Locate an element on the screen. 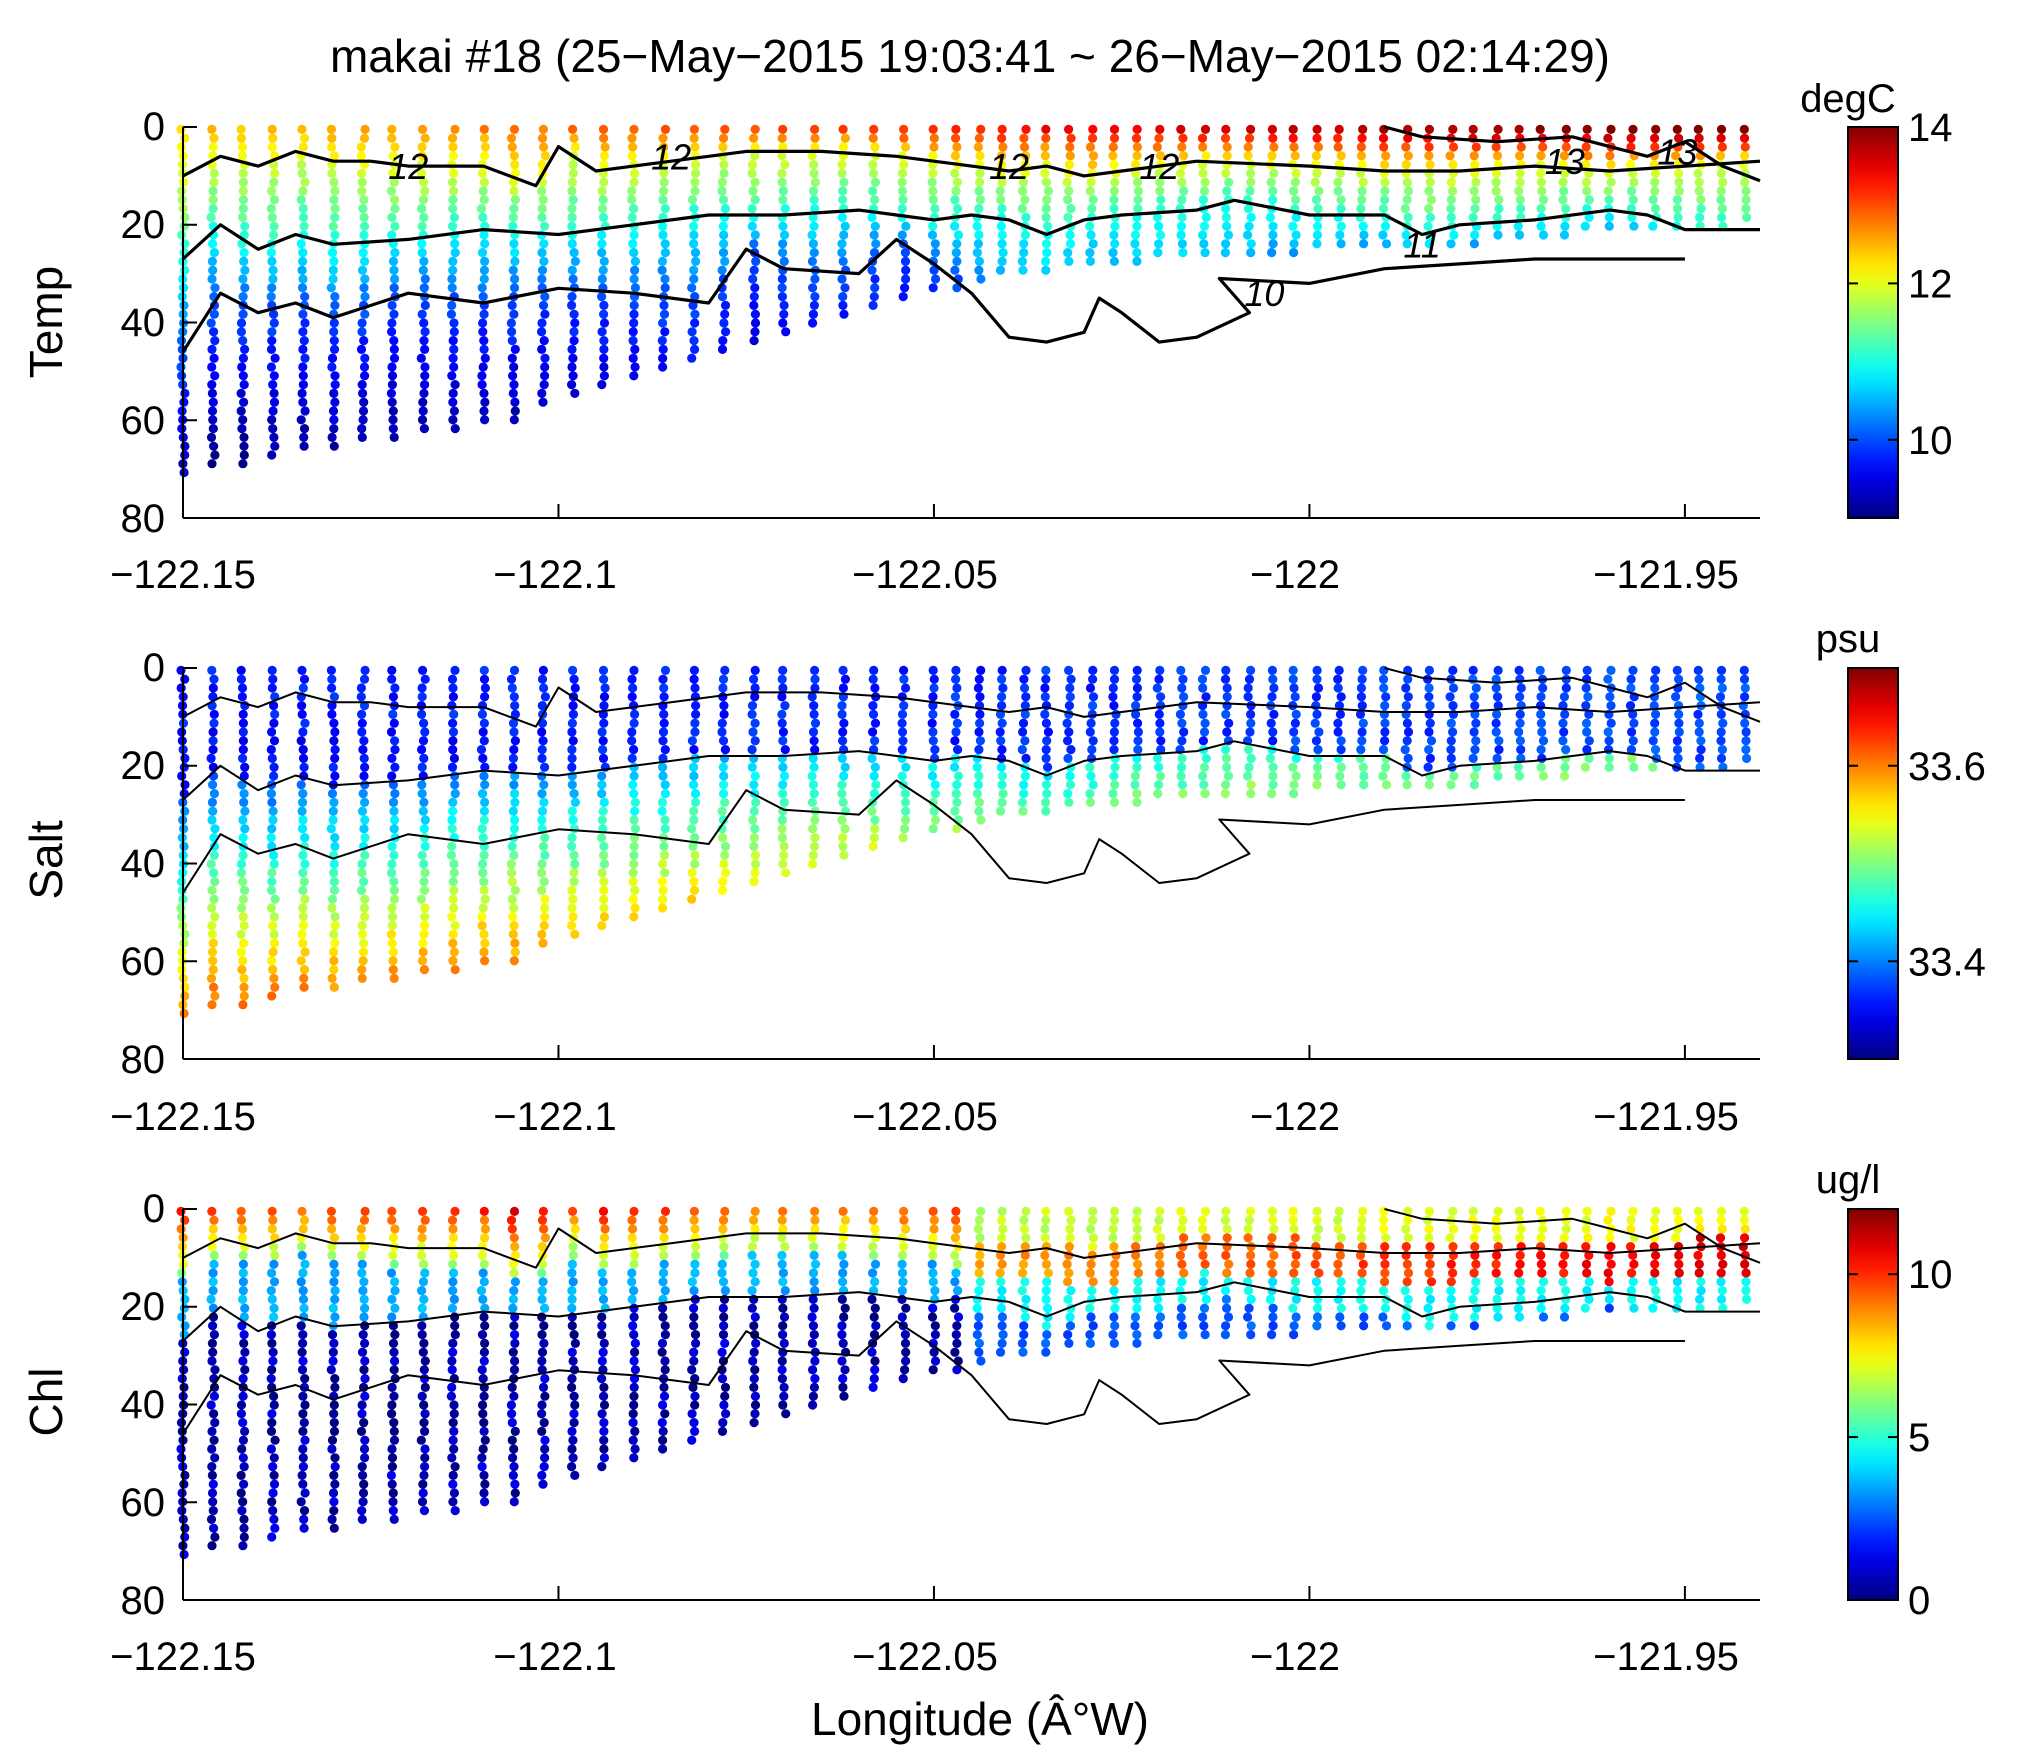 The width and height of the screenshot is (2029, 1763). temp-ytick-3: 60 is located at coordinates (143, 421).